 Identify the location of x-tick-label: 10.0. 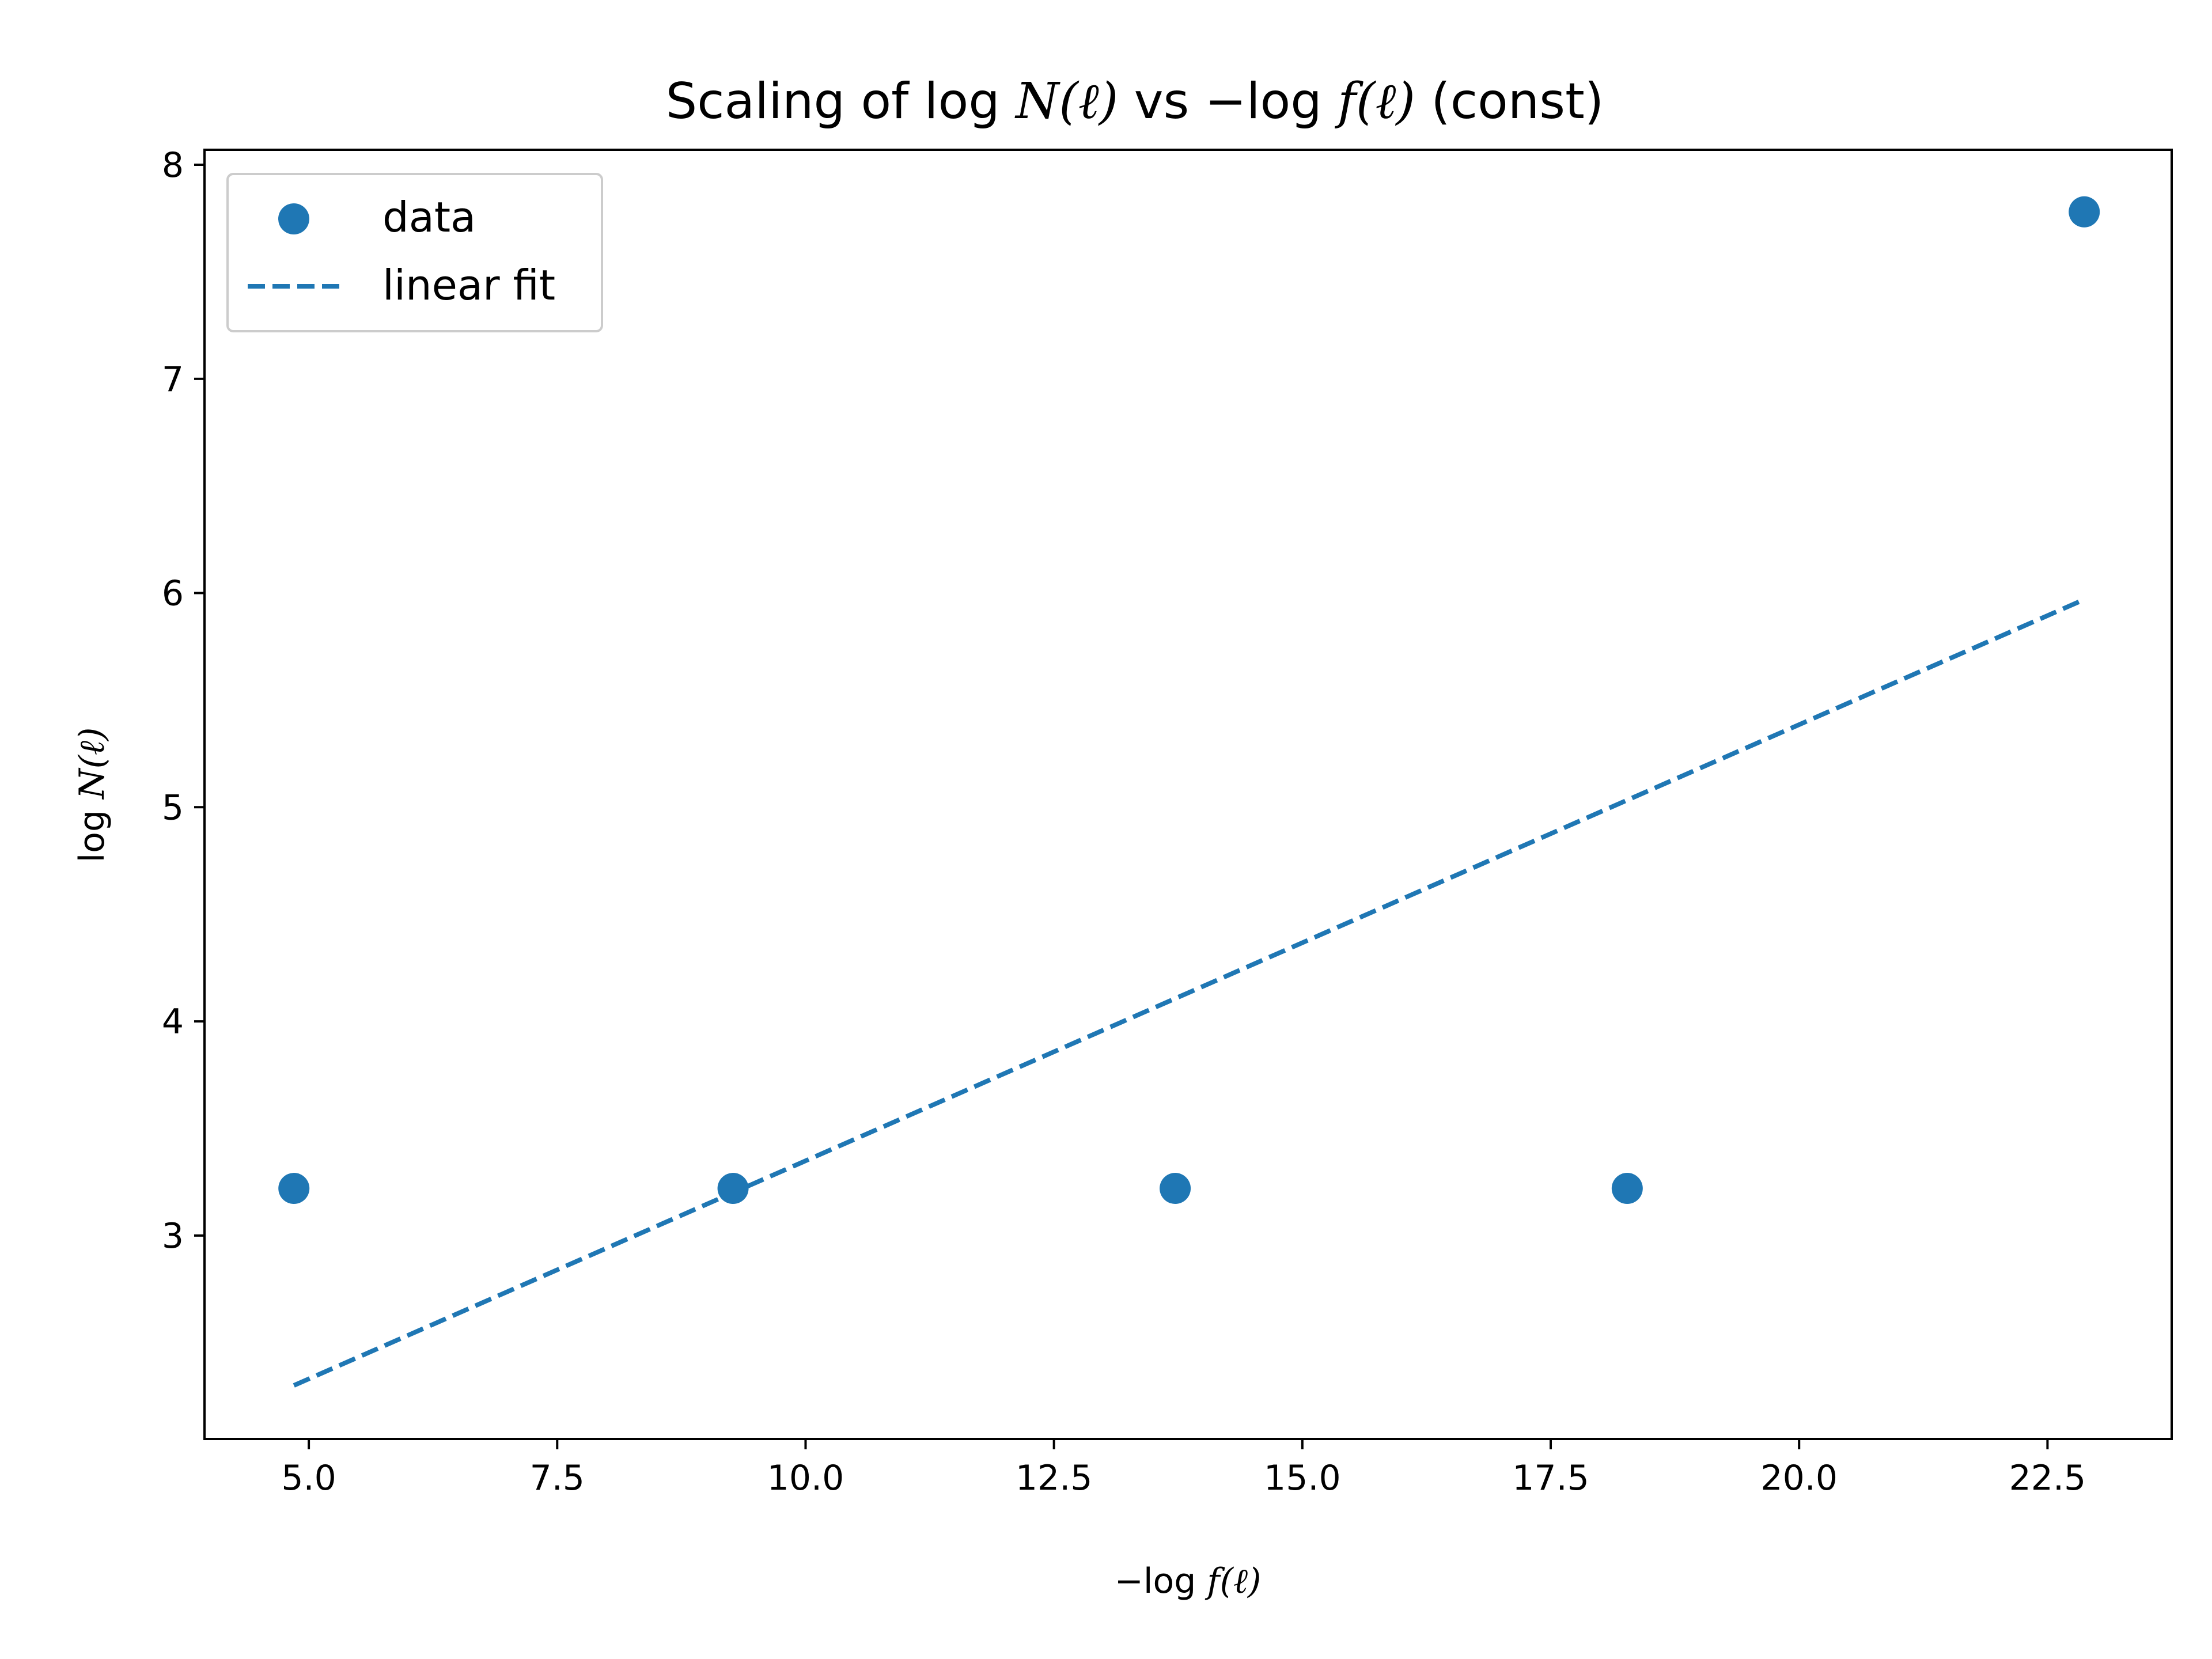
(805, 1478).